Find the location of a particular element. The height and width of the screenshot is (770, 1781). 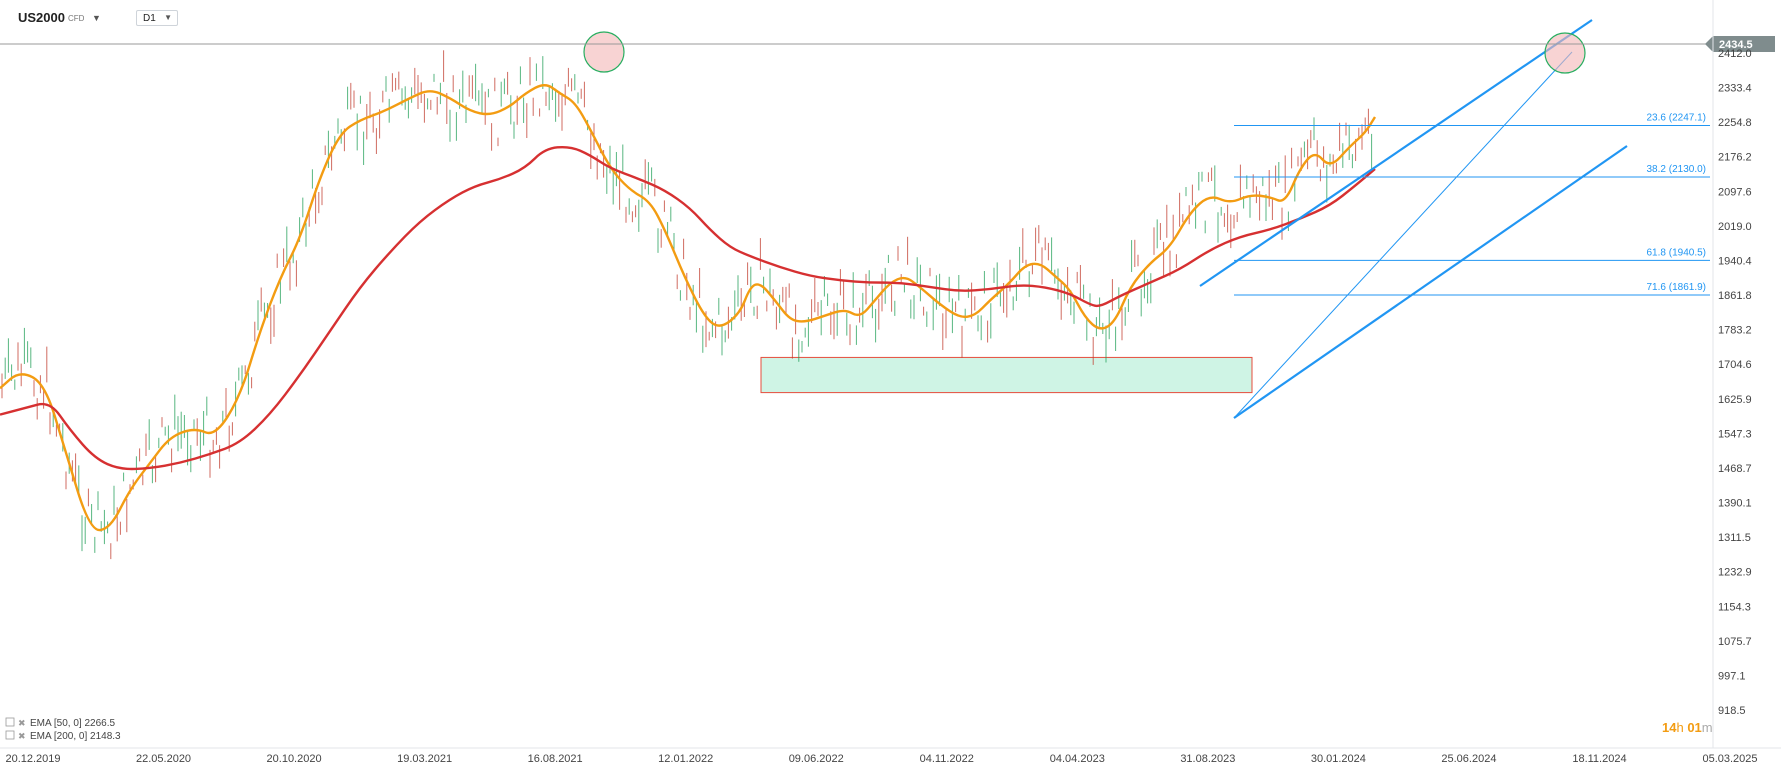

x-tick-label: 16.08.2021 is located at coordinates (555, 759).